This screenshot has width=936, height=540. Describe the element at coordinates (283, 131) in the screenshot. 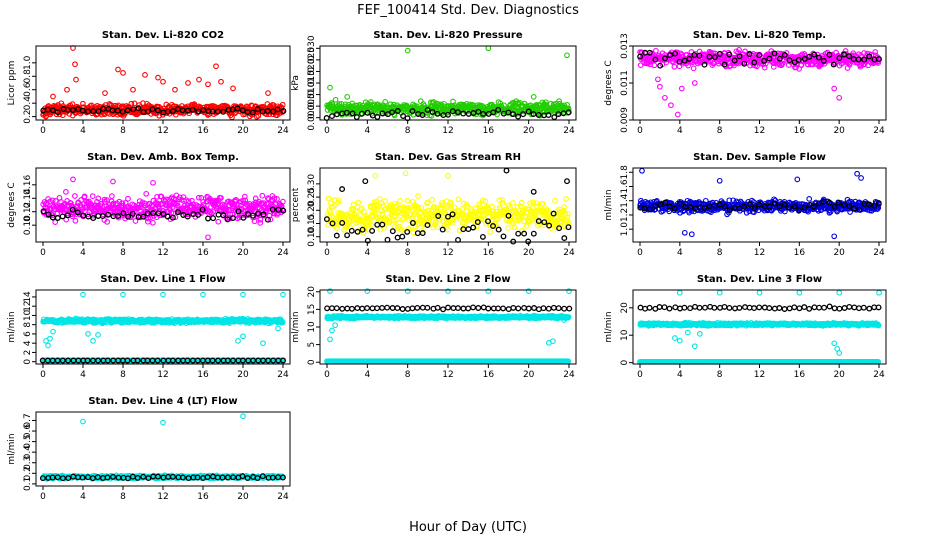

I see `x-tick-label: 24` at that location.